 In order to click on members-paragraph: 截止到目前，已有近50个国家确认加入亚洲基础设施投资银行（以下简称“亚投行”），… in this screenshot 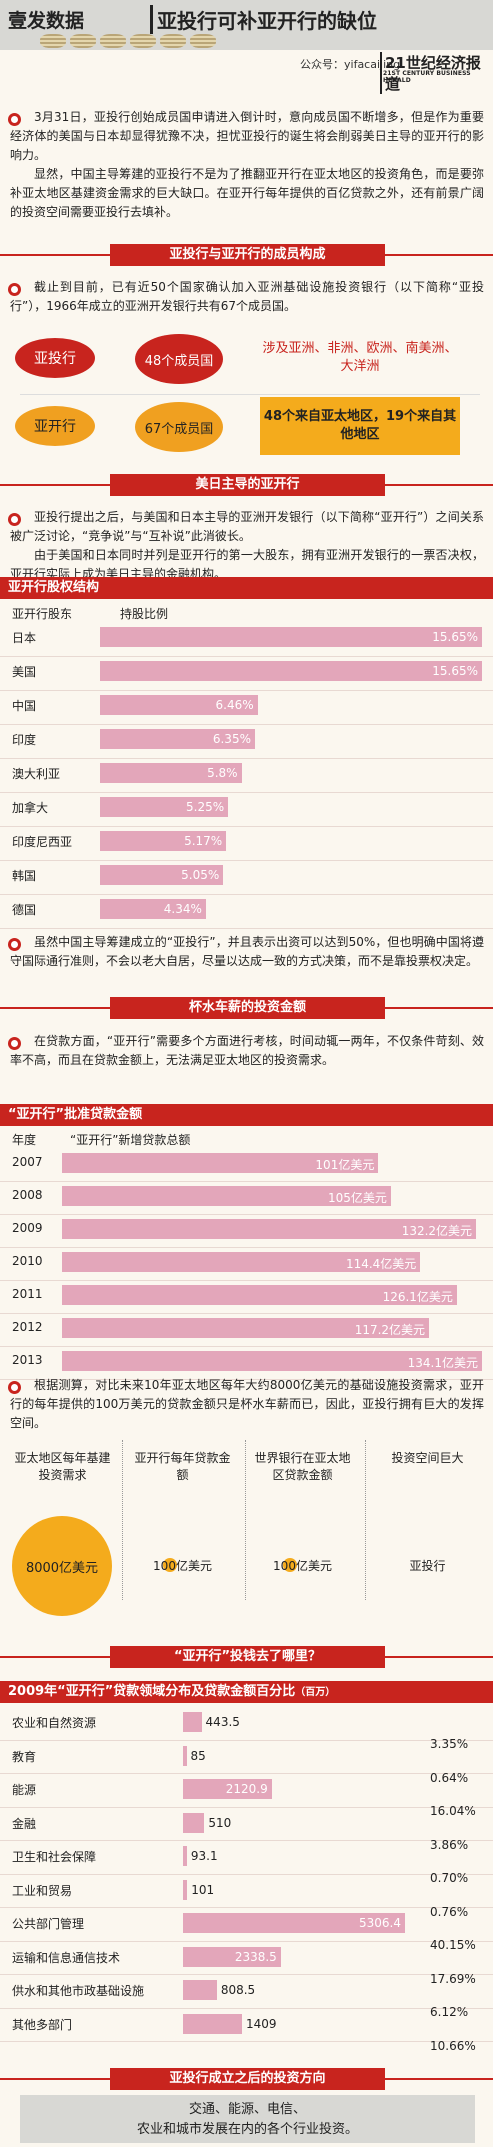, I will do `click(247, 296)`.